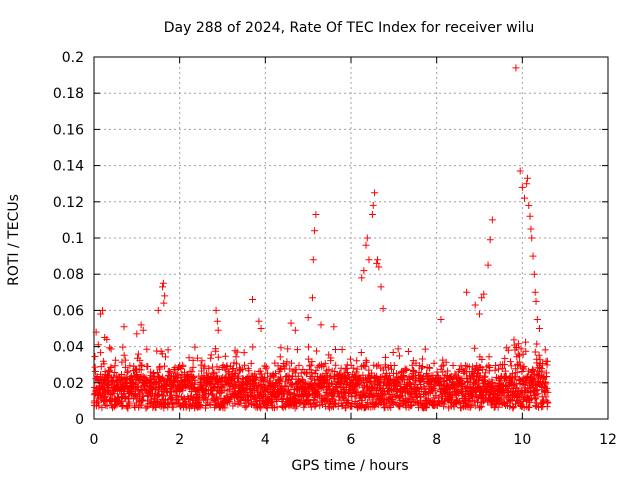 The height and width of the screenshot is (480, 640). I want to click on y-tick-label: 0.12, so click(68, 203).